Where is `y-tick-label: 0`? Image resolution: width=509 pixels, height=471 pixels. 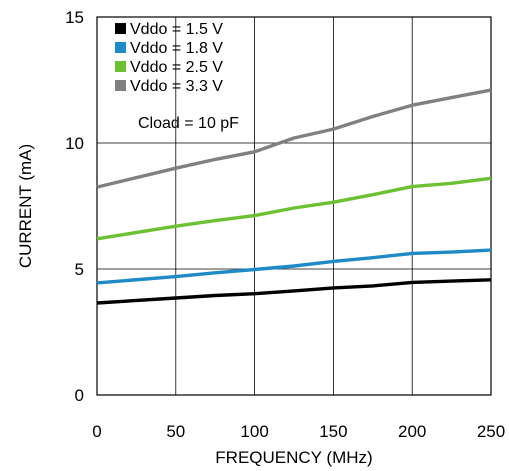 y-tick-label: 0 is located at coordinates (79, 395).